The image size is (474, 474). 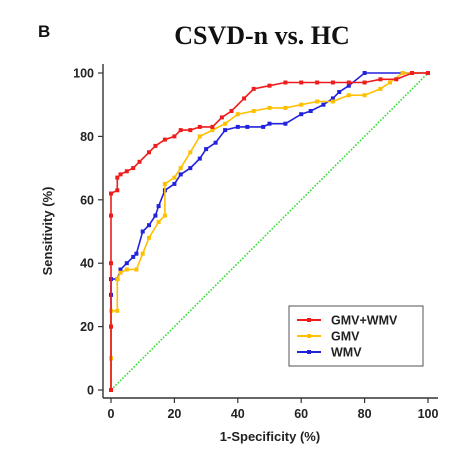 I want to click on legend-label-gmv-wmv: GMV+WMV, so click(x=364, y=321).